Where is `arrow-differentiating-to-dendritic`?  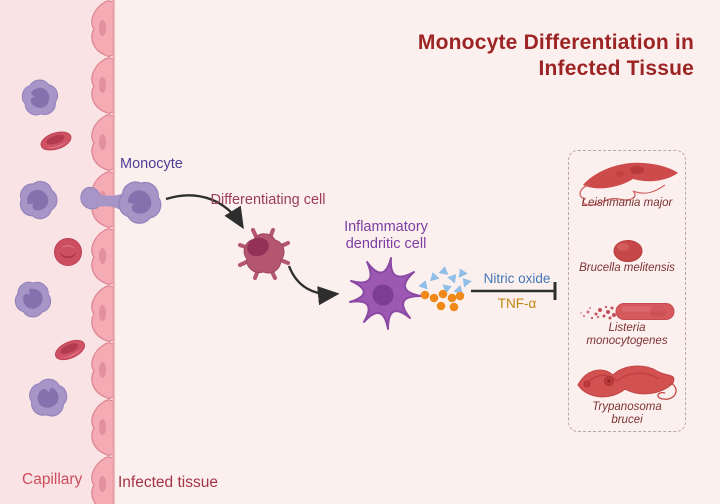
arrow-differentiating-to-dendritic is located at coordinates (313, 285).